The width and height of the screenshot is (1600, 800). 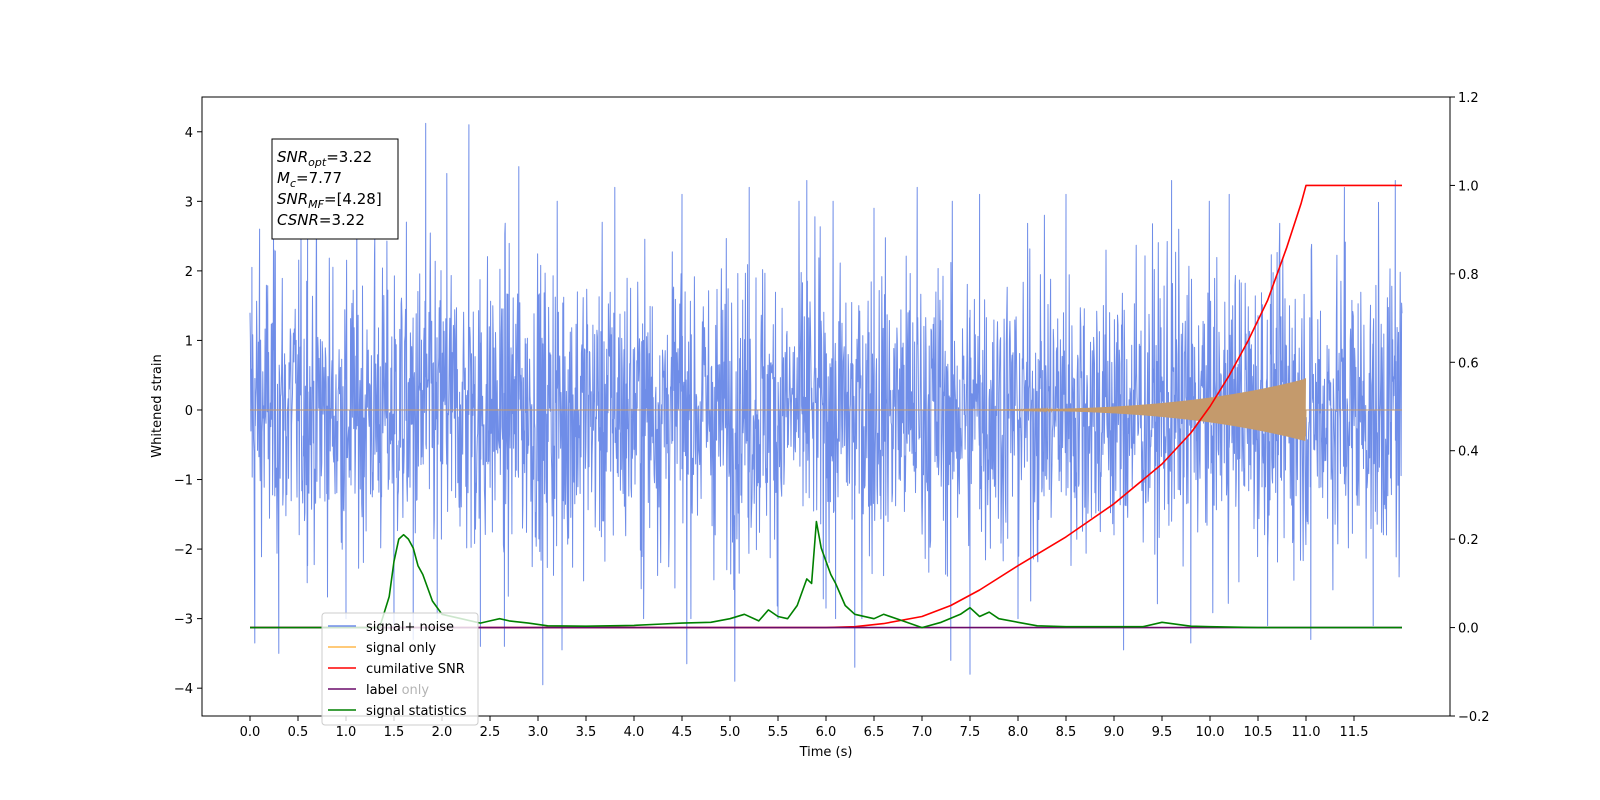 What do you see at coordinates (309, 179) in the screenshot?
I see `annotation-line: Mc=7.77` at bounding box center [309, 179].